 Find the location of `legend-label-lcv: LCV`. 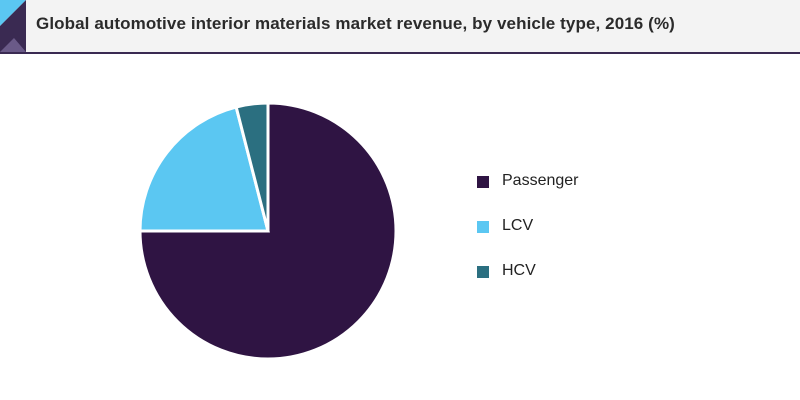

legend-label-lcv: LCV is located at coordinates (518, 225).